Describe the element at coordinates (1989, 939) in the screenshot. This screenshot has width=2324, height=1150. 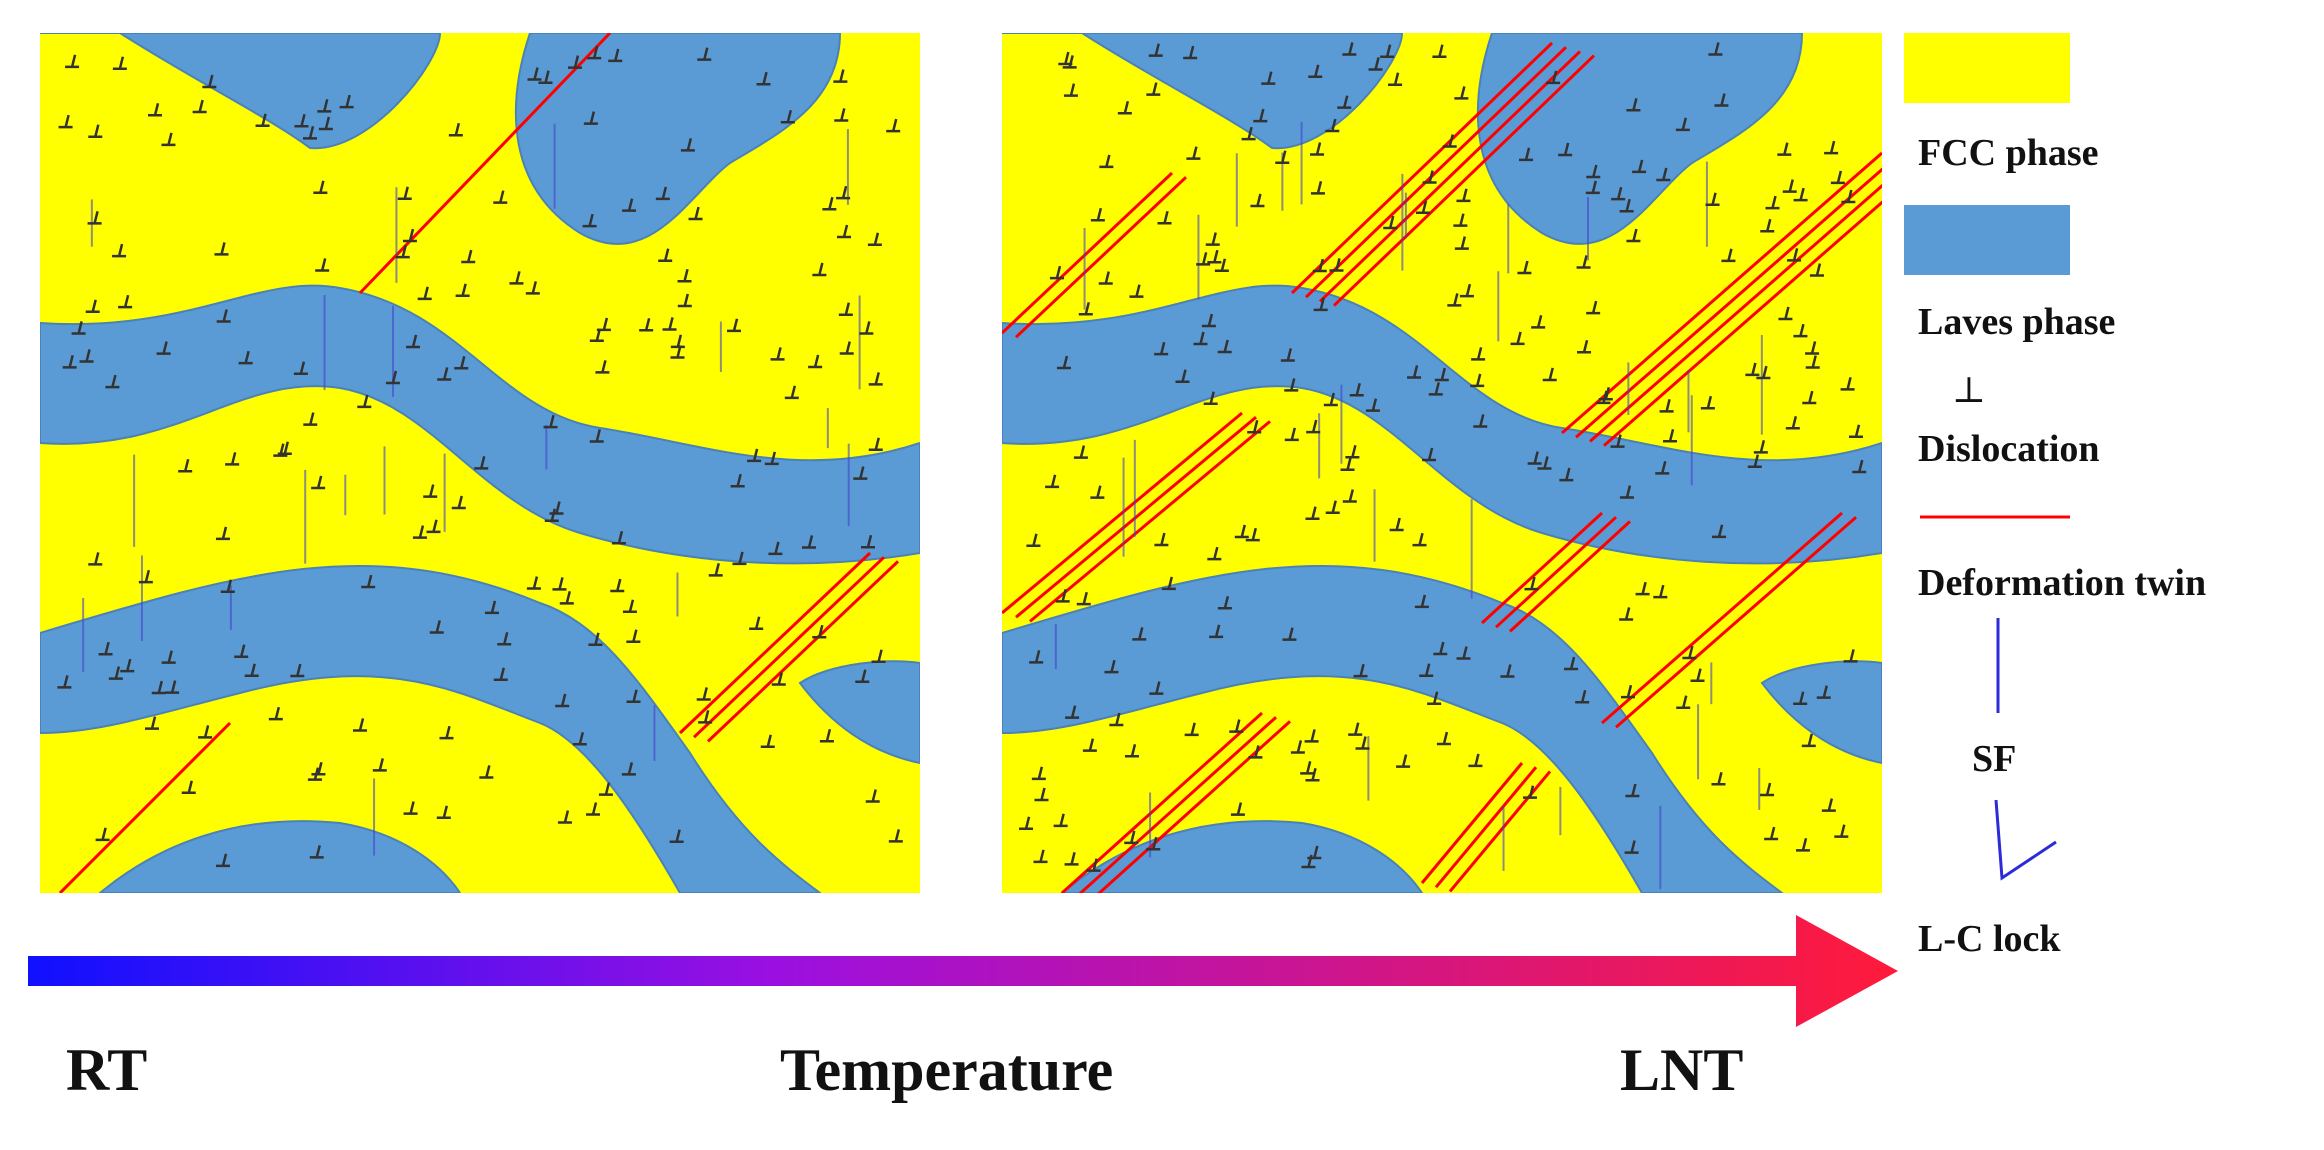
I see `lc-lock-label: L-C lock` at that location.